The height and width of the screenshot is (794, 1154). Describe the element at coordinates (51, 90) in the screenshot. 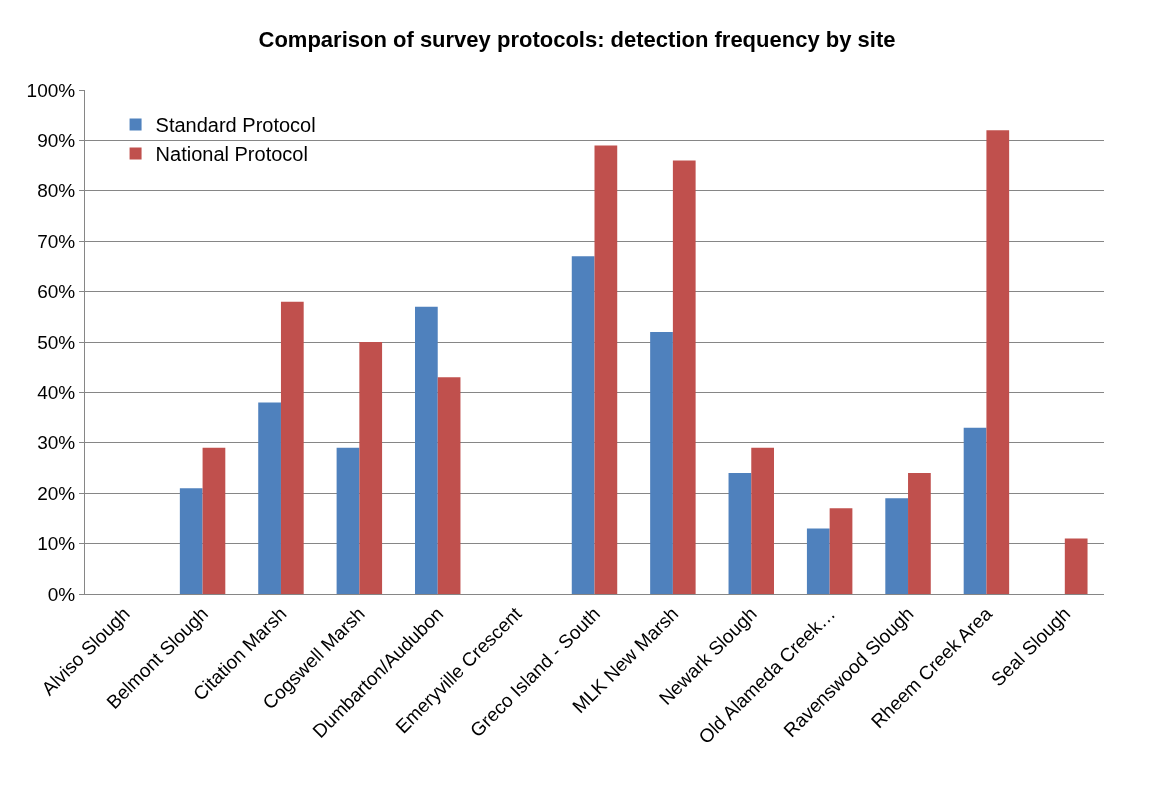

I see `y-tick-label: 100%` at that location.